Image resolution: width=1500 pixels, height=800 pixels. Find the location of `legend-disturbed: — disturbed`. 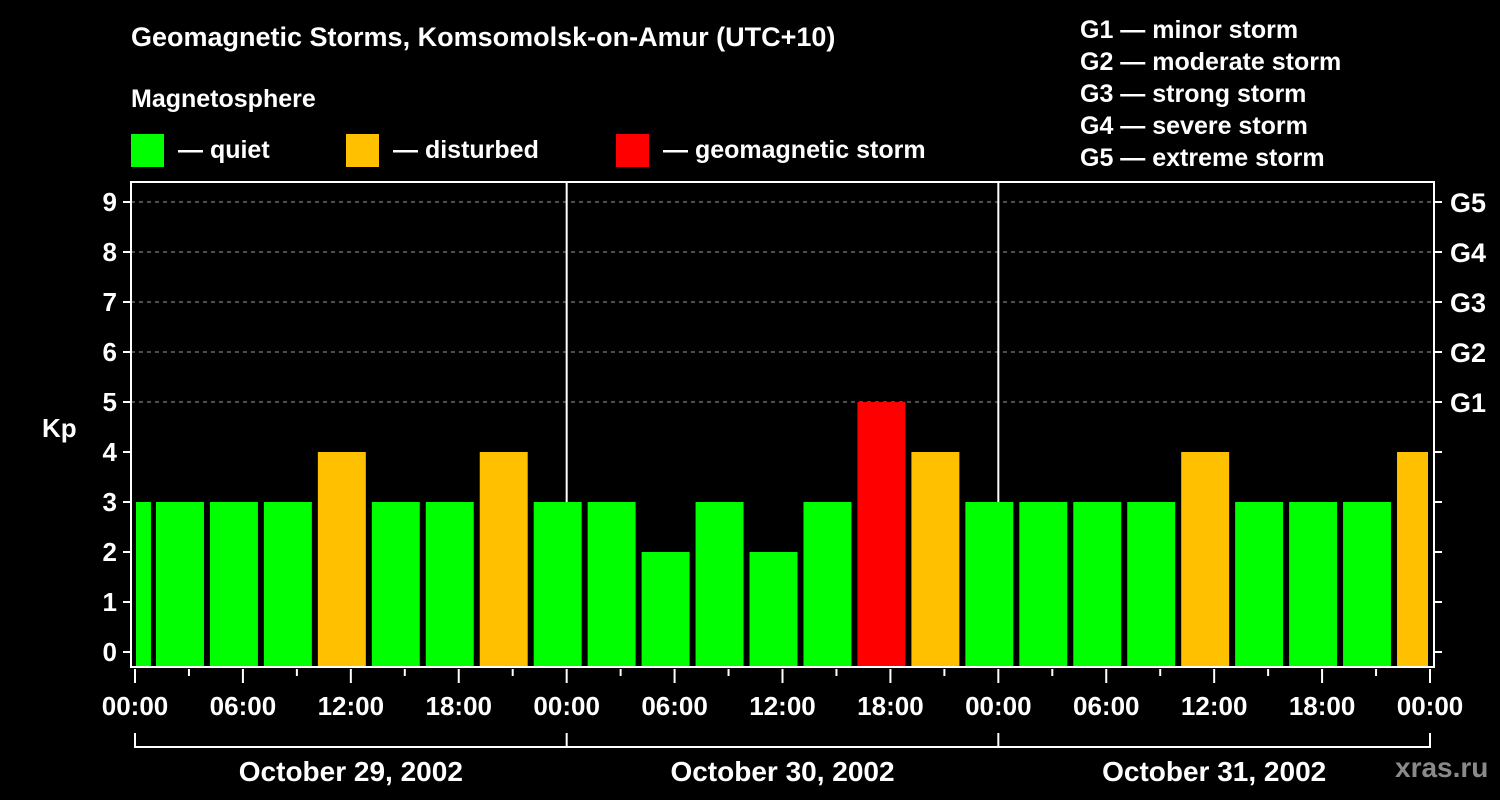

legend-disturbed: — disturbed is located at coordinates (442, 150).